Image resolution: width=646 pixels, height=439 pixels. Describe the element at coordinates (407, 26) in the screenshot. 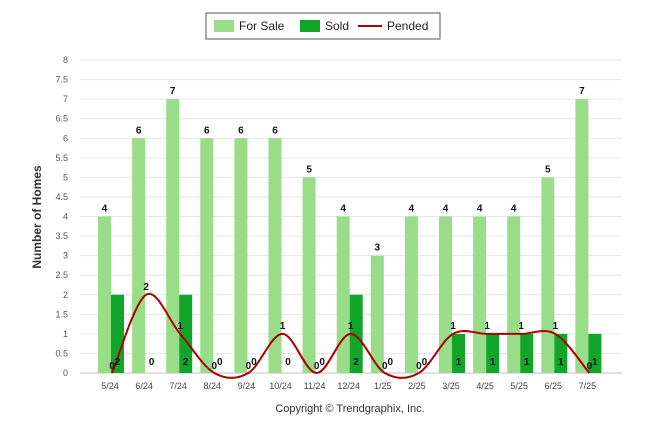

I see `legend-label-pended: Pended` at that location.